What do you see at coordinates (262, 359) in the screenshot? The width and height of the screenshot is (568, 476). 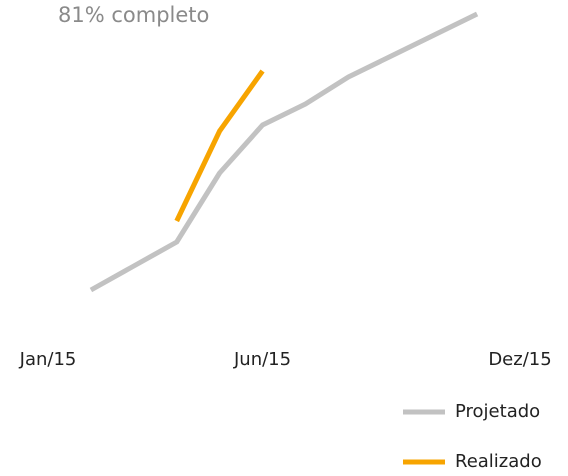 I see `x-tick-label: Jun/15` at bounding box center [262, 359].